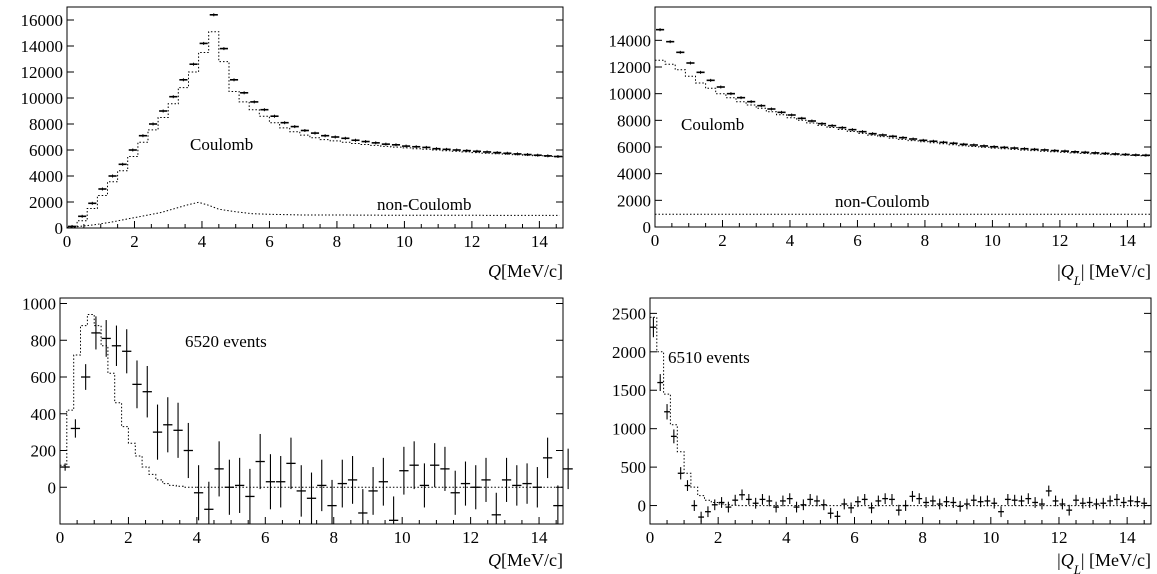  Describe the element at coordinates (629, 390) in the screenshot. I see `y-tick-label: 1500` at that location.